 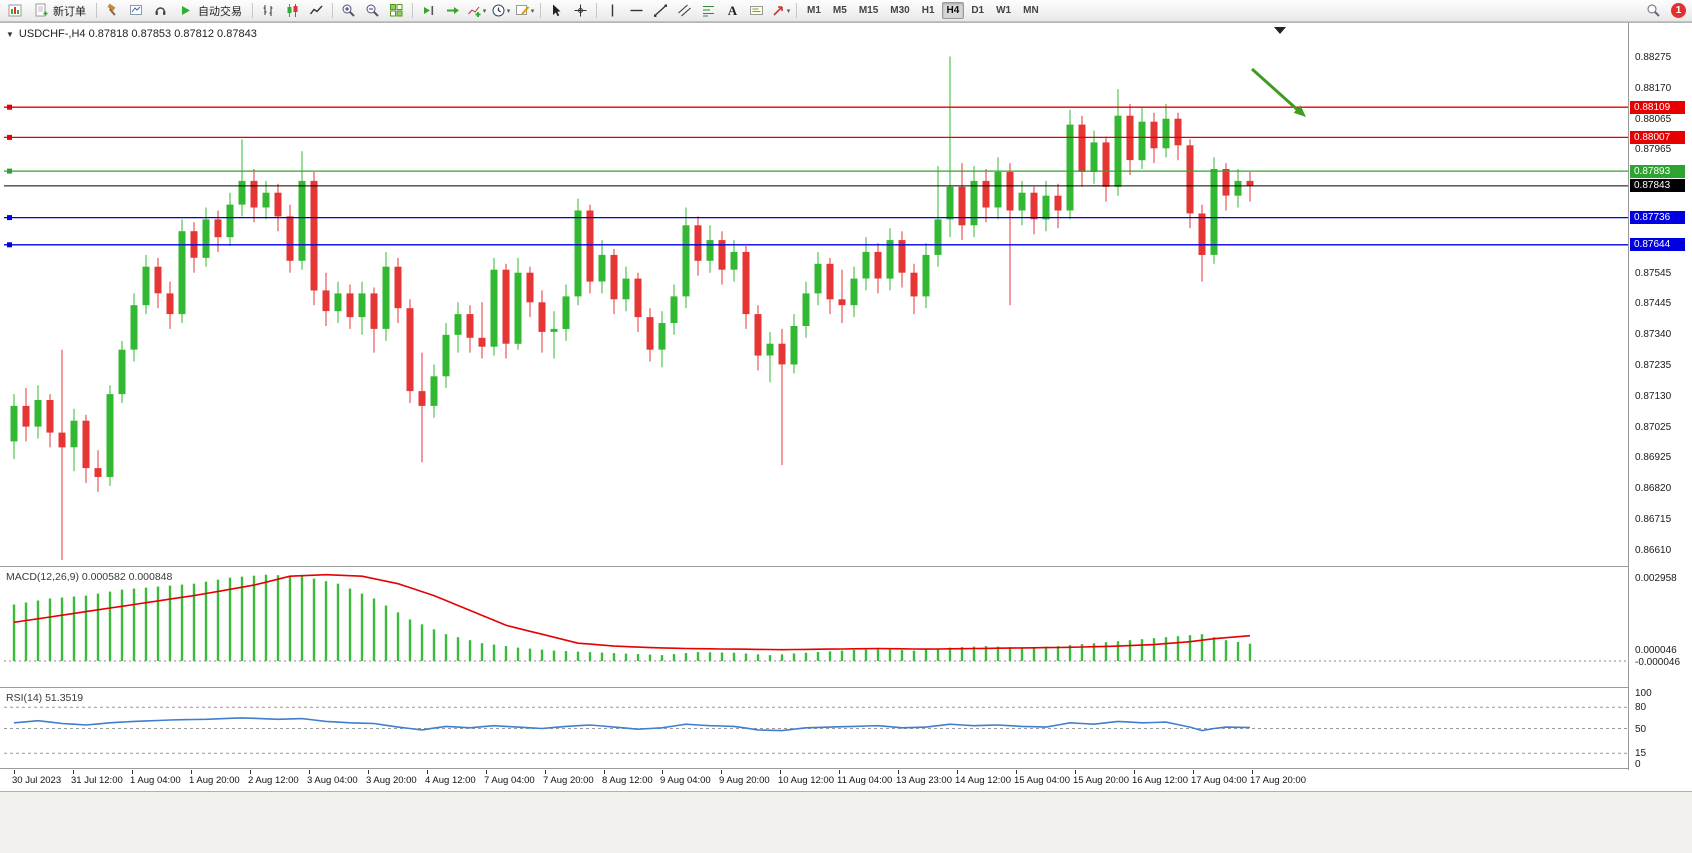 I want to click on new-chart-icon, so click(x=15, y=10).